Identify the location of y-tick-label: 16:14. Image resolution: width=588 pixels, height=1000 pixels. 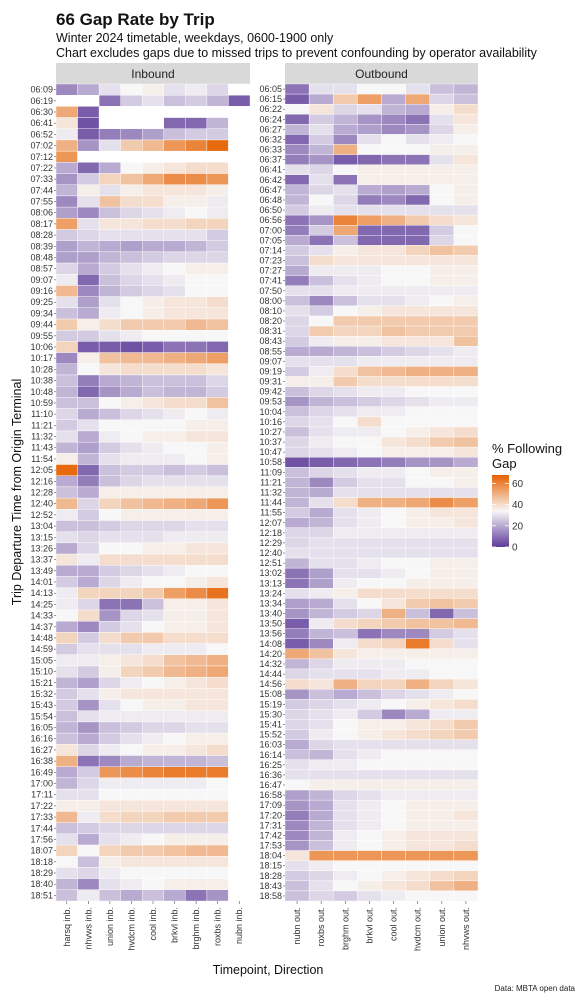
(270, 755).